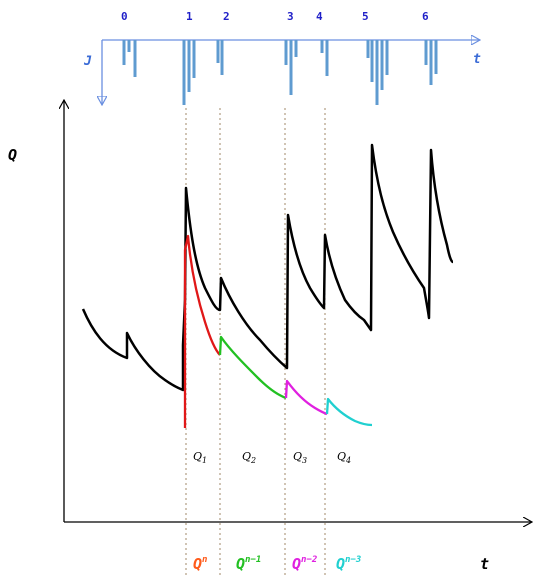 The height and width of the screenshot is (575, 533). Describe the element at coordinates (484, 564) in the screenshot. I see `t-axis-label: t` at that location.